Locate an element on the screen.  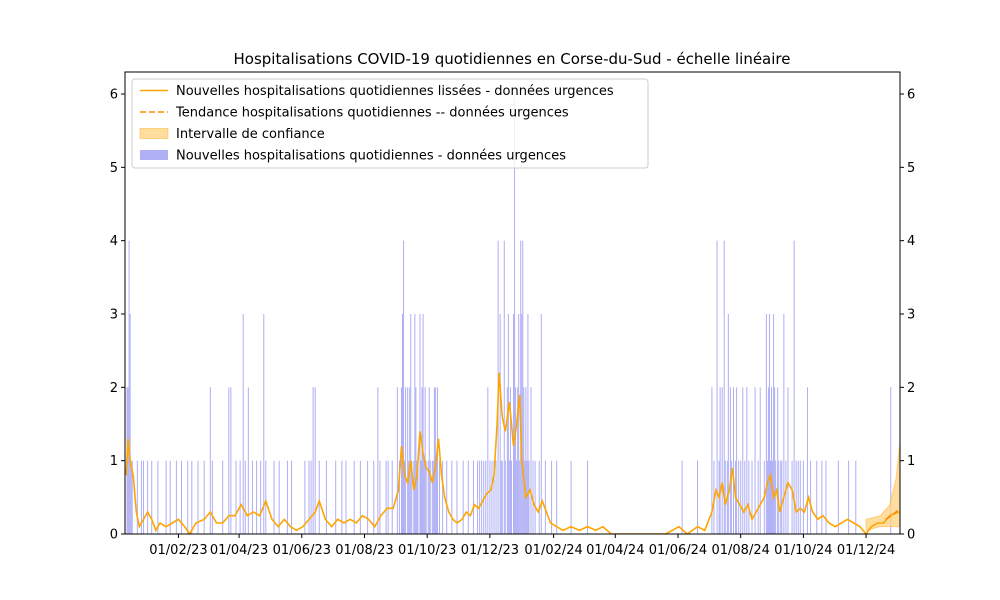
x-tick: 01/12/24 is located at coordinates (866, 546).